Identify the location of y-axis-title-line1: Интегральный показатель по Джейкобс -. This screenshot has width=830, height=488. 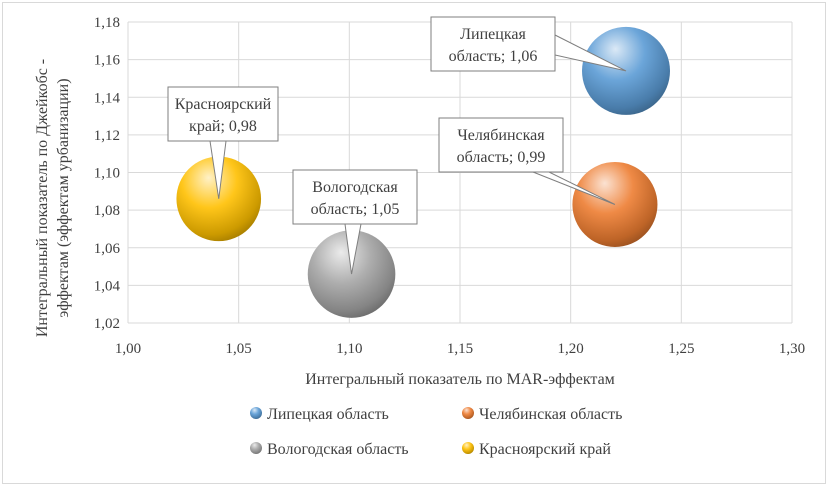
(42, 198).